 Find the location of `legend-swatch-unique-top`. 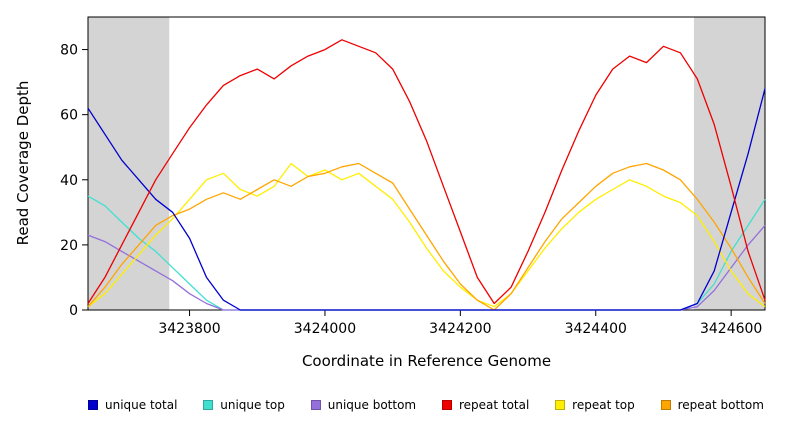

legend-swatch-unique-top is located at coordinates (208, 405).